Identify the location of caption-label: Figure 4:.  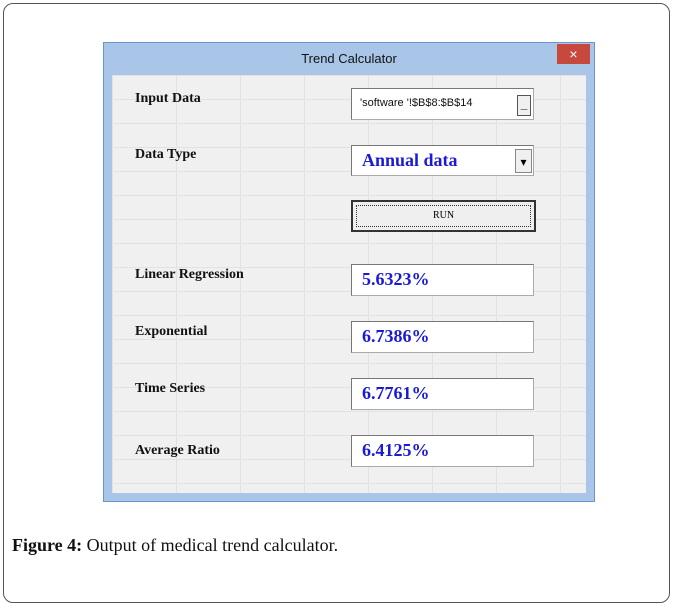
(47, 545).